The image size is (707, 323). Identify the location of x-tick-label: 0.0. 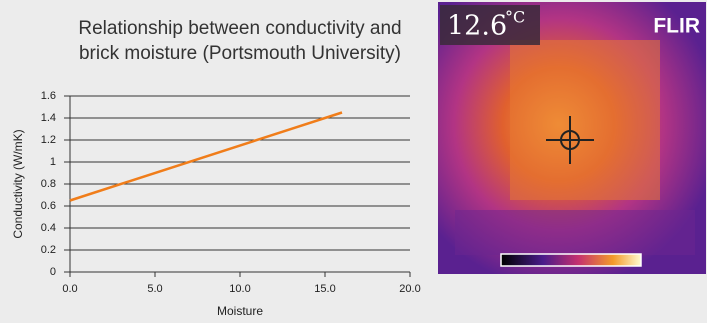
(69, 289).